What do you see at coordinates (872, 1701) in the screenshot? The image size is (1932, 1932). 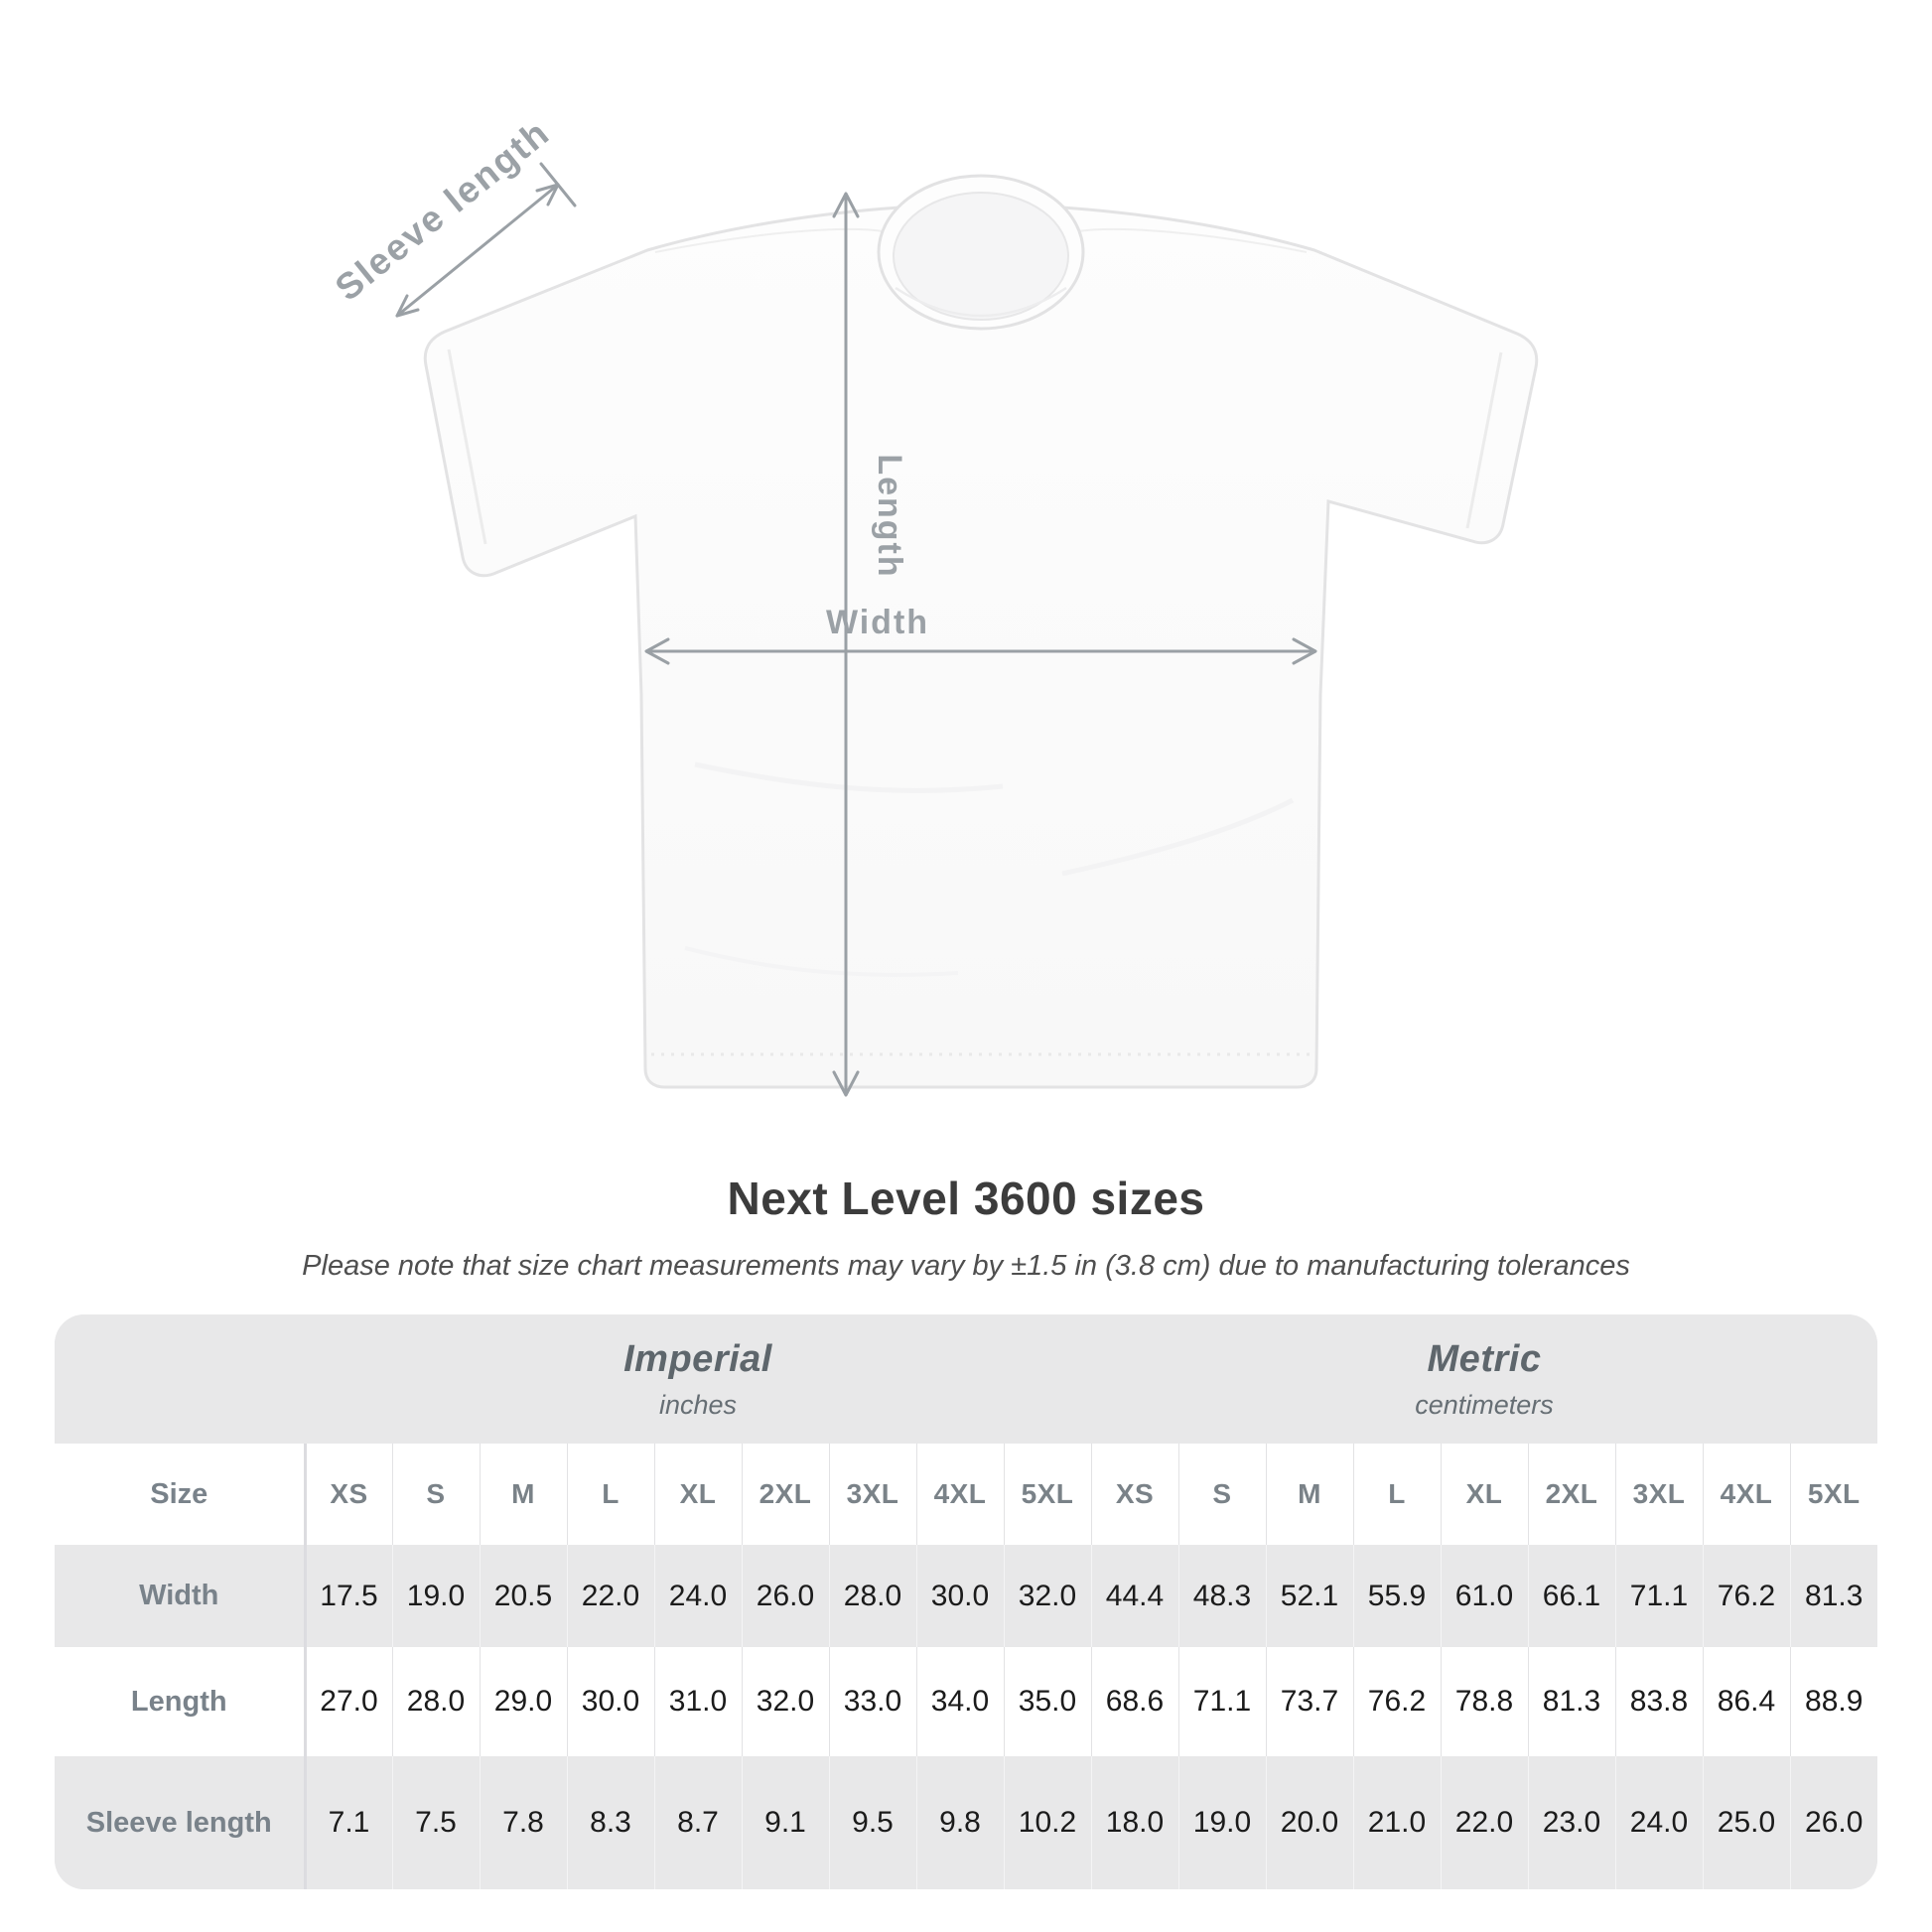 I see `value-cell: 33.0` at bounding box center [872, 1701].